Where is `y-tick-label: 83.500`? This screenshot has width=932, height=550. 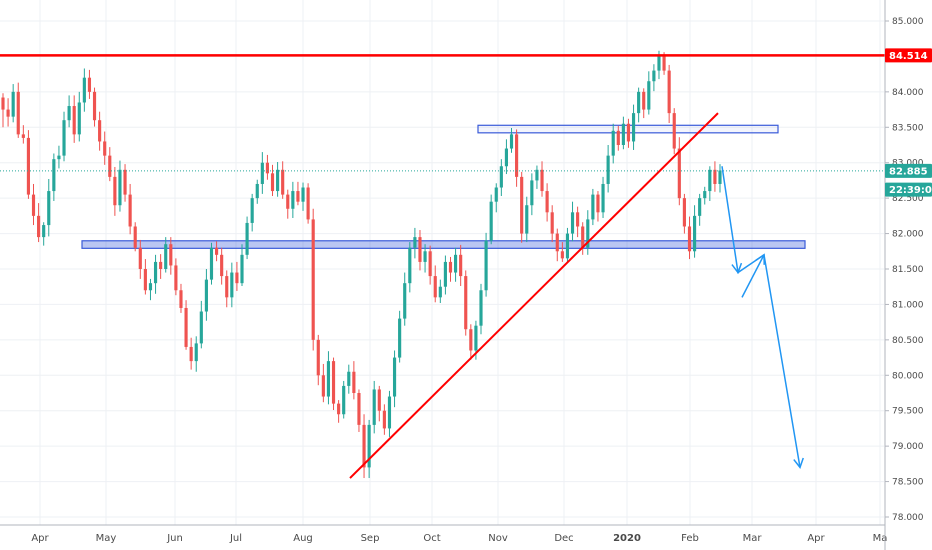 y-tick-label: 83.500 is located at coordinates (908, 128).